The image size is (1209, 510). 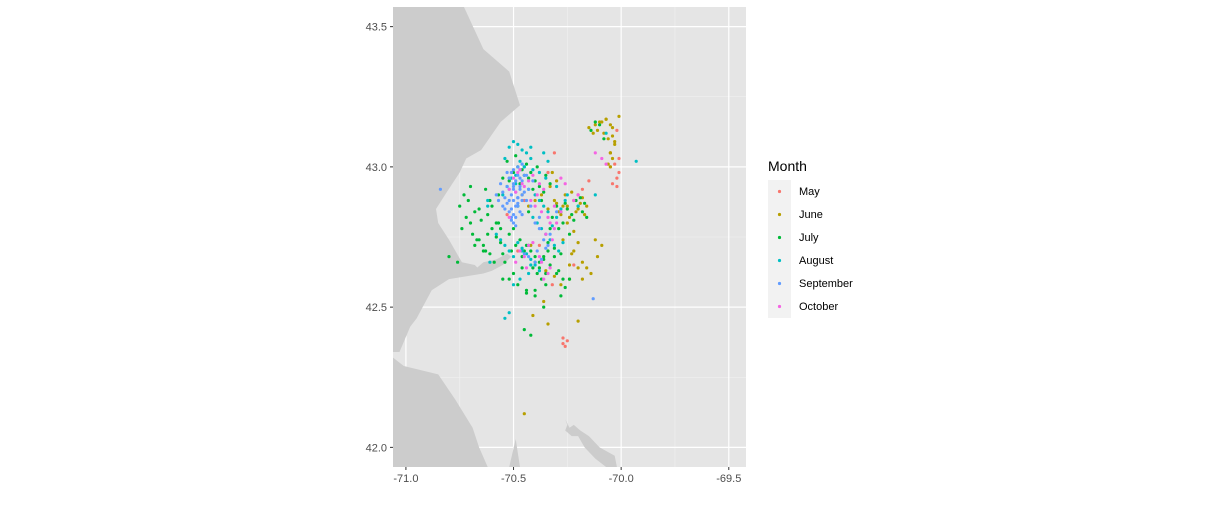 I want to click on legend-label: May, so click(x=809, y=192).